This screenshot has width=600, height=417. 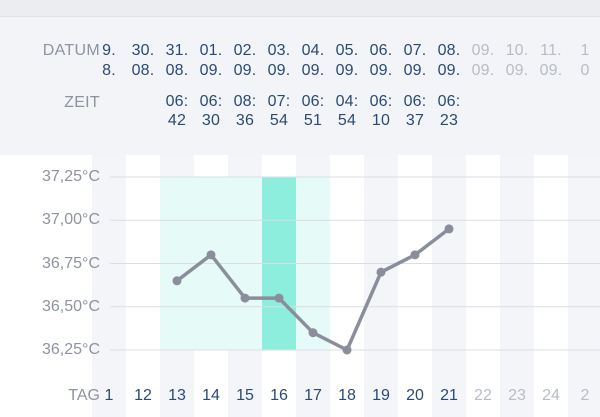 I want to click on tag-cell: 17, so click(x=313, y=395).